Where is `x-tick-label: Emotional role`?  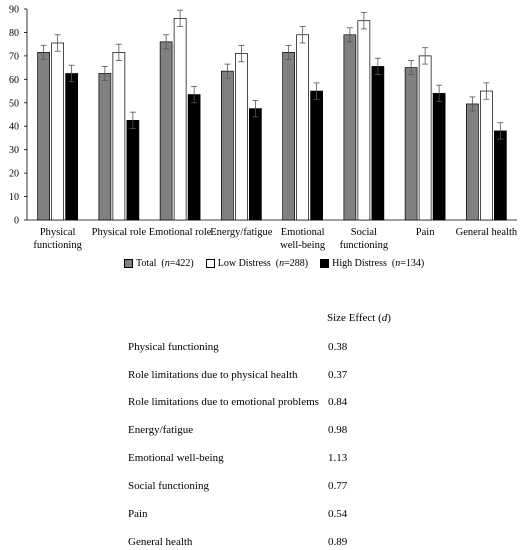 x-tick-label: Emotional role is located at coordinates (180, 232).